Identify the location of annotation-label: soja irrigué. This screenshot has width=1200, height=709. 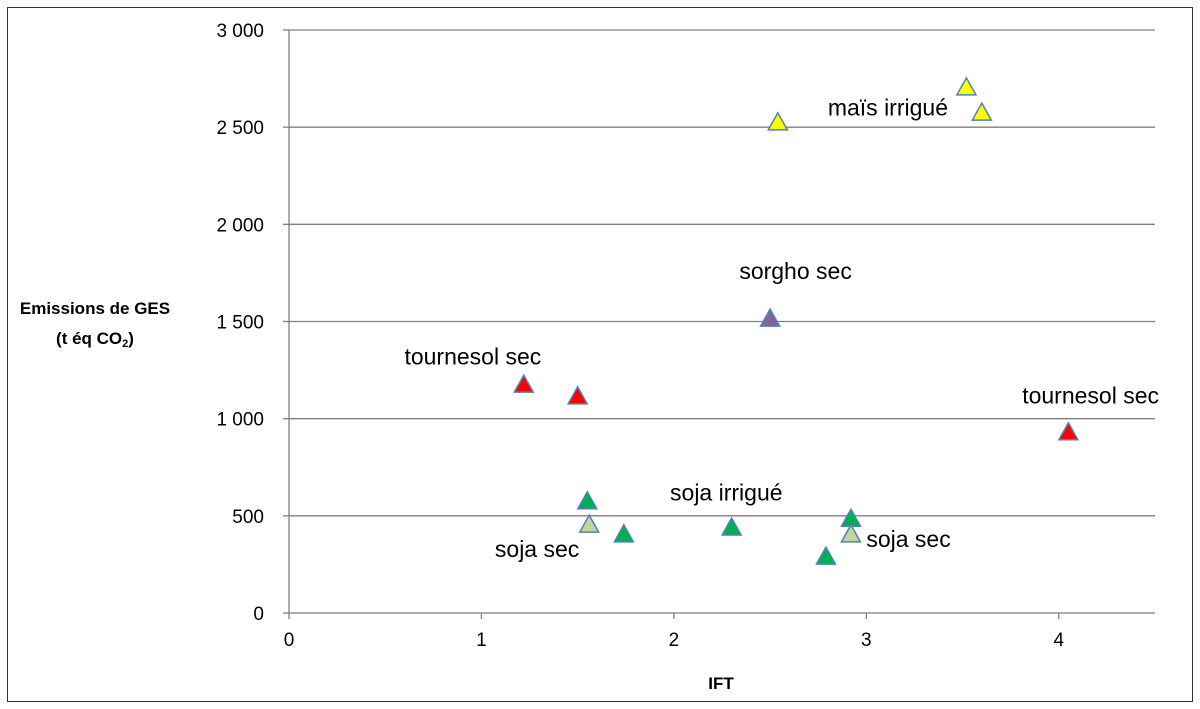
(726, 493).